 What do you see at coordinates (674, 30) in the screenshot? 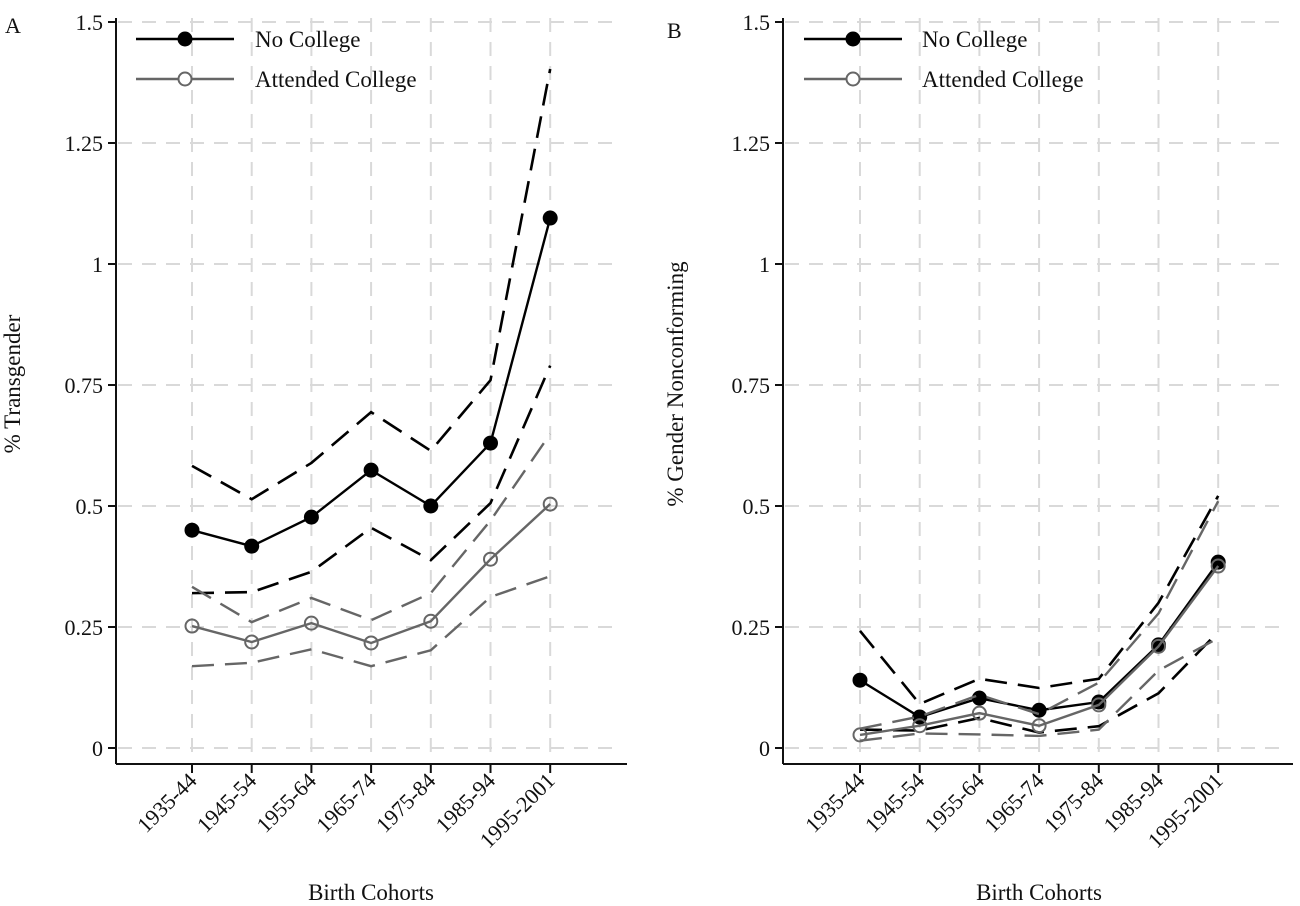
I see `panel-label: B` at bounding box center [674, 30].